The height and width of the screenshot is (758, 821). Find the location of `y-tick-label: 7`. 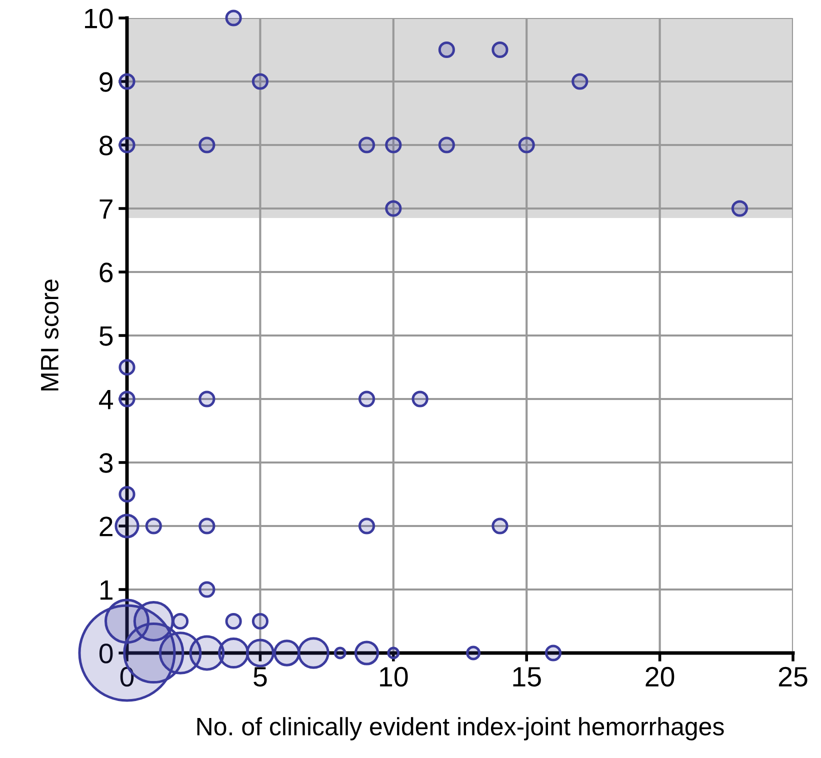

y-tick-label: 7 is located at coordinates (106, 209).